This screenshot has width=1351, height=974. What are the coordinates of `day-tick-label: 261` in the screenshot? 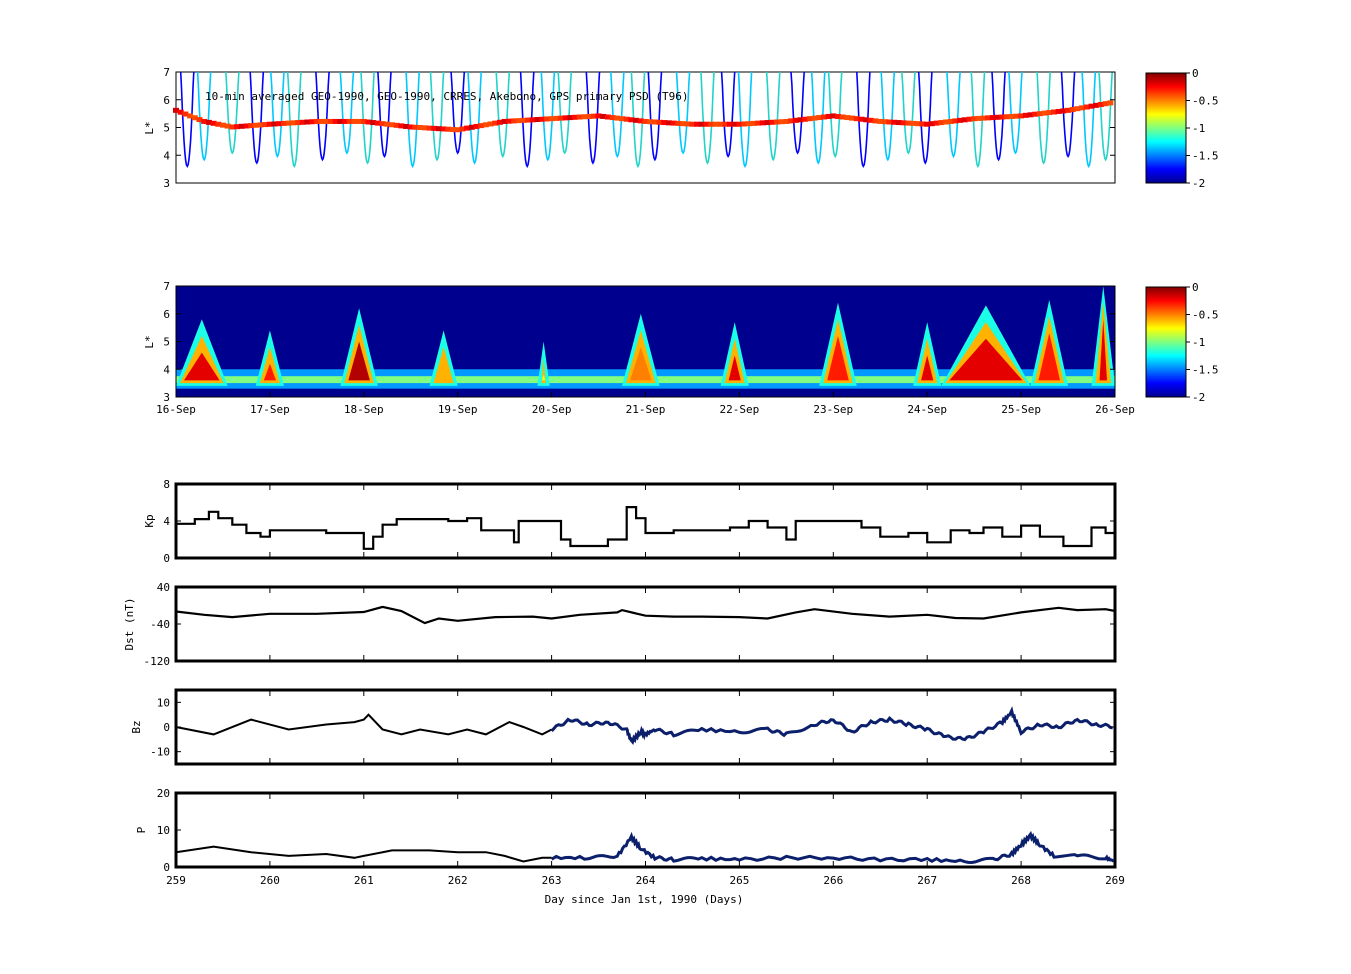 It's located at (364, 880).